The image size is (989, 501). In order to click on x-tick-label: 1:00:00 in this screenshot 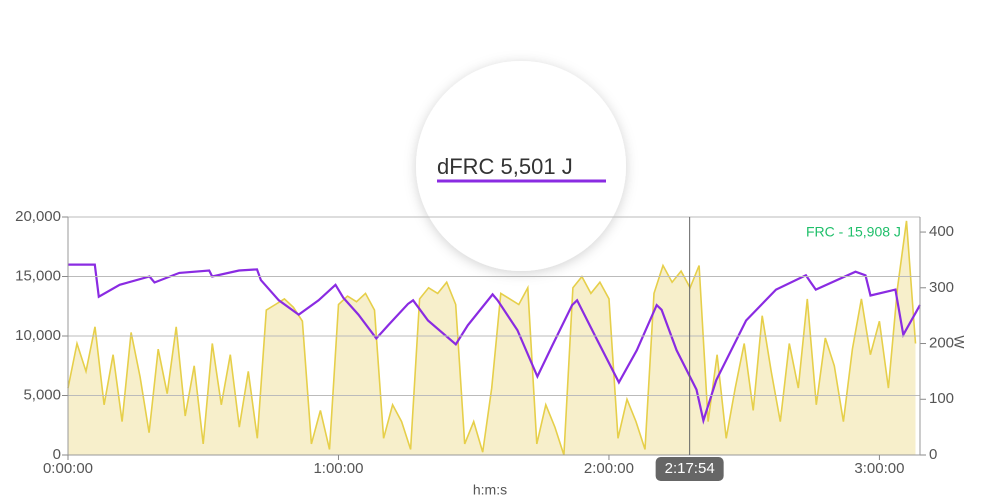, I will do `click(338, 468)`.